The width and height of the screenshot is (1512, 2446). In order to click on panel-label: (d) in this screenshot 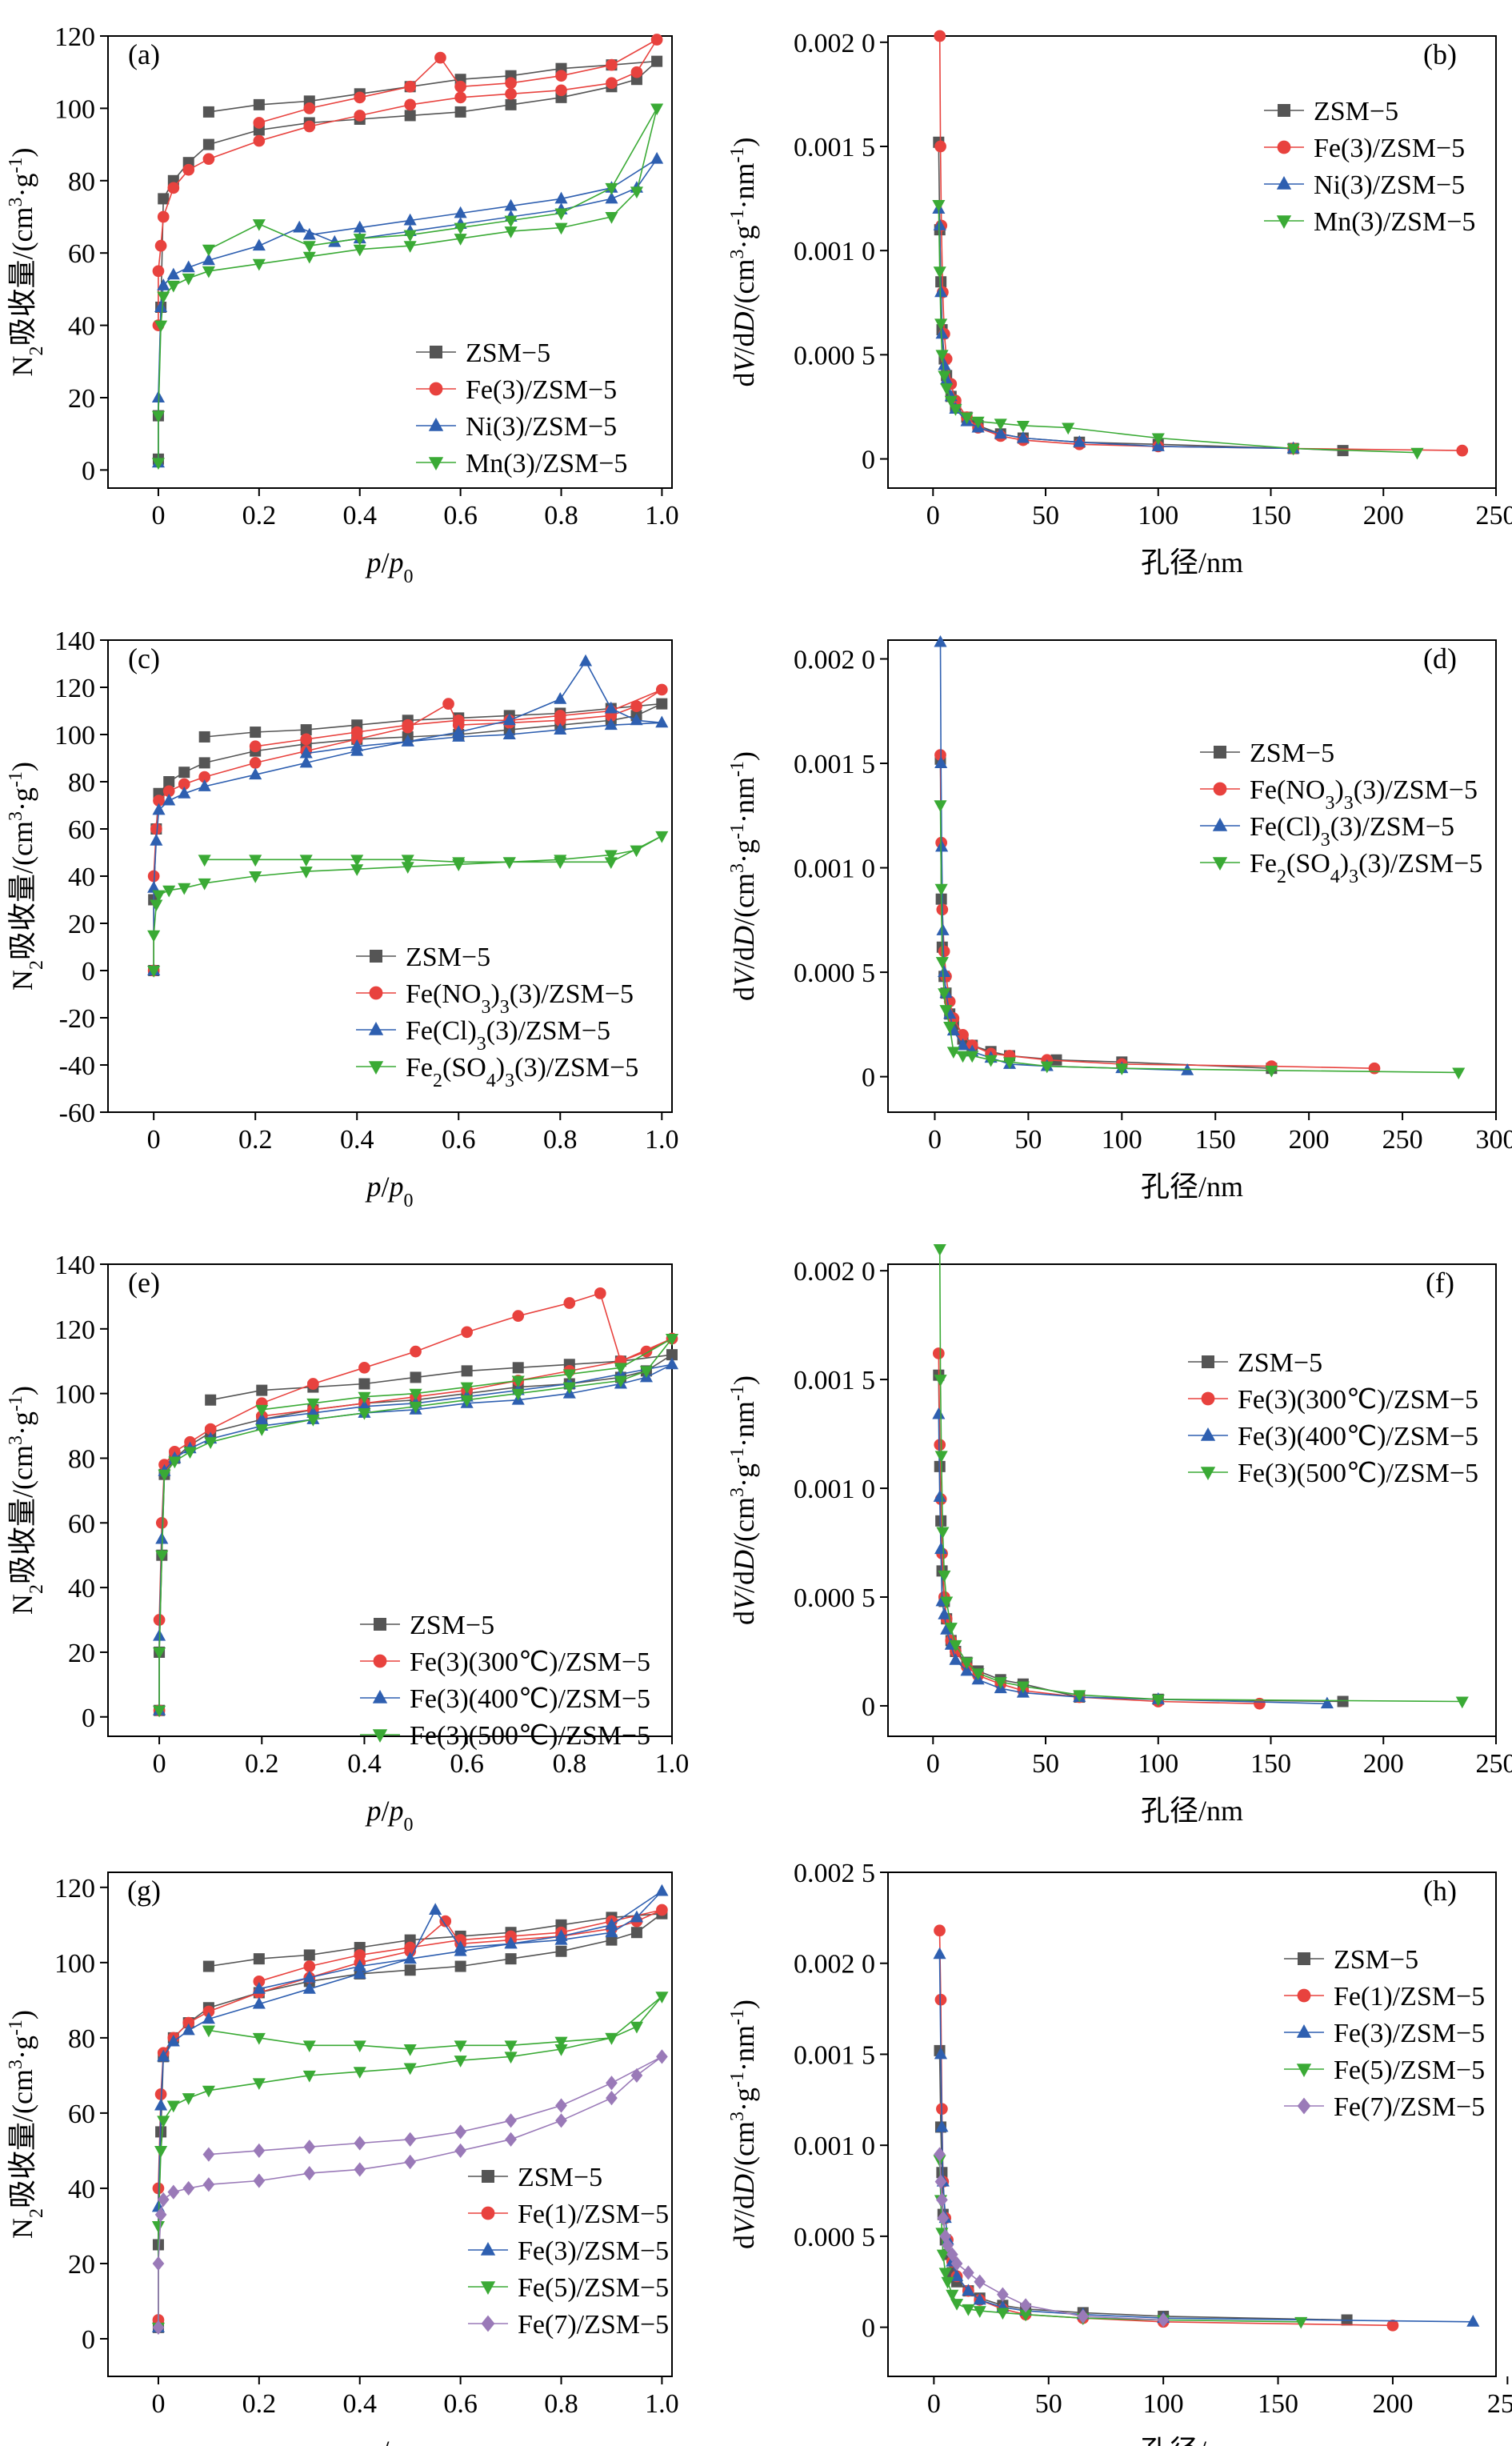, I will do `click(1440, 659)`.